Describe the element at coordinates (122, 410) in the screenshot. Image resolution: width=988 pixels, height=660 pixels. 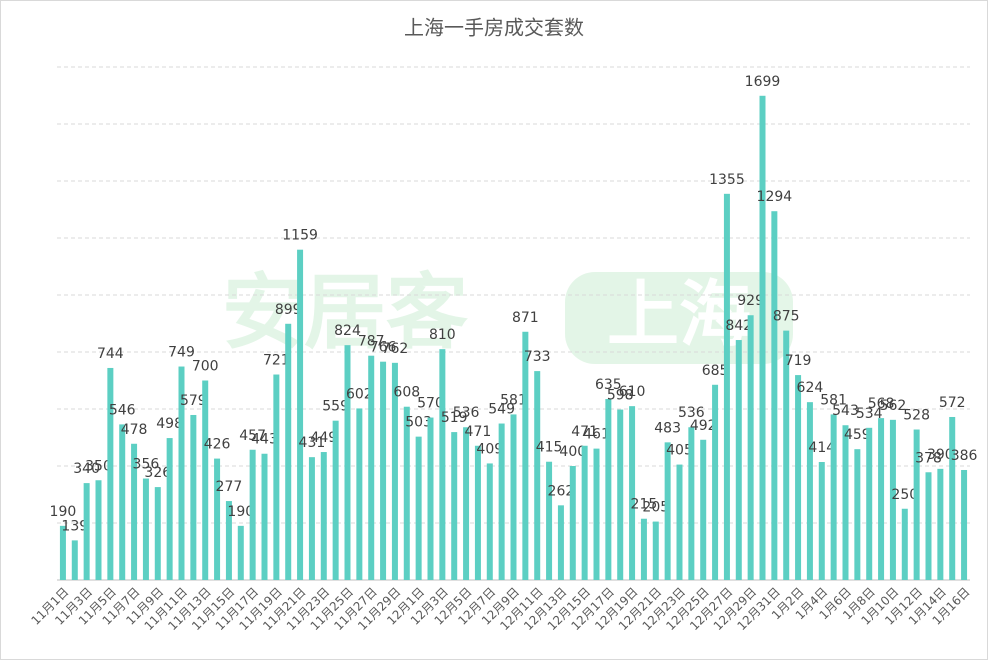
I see `data-label: 546` at that location.